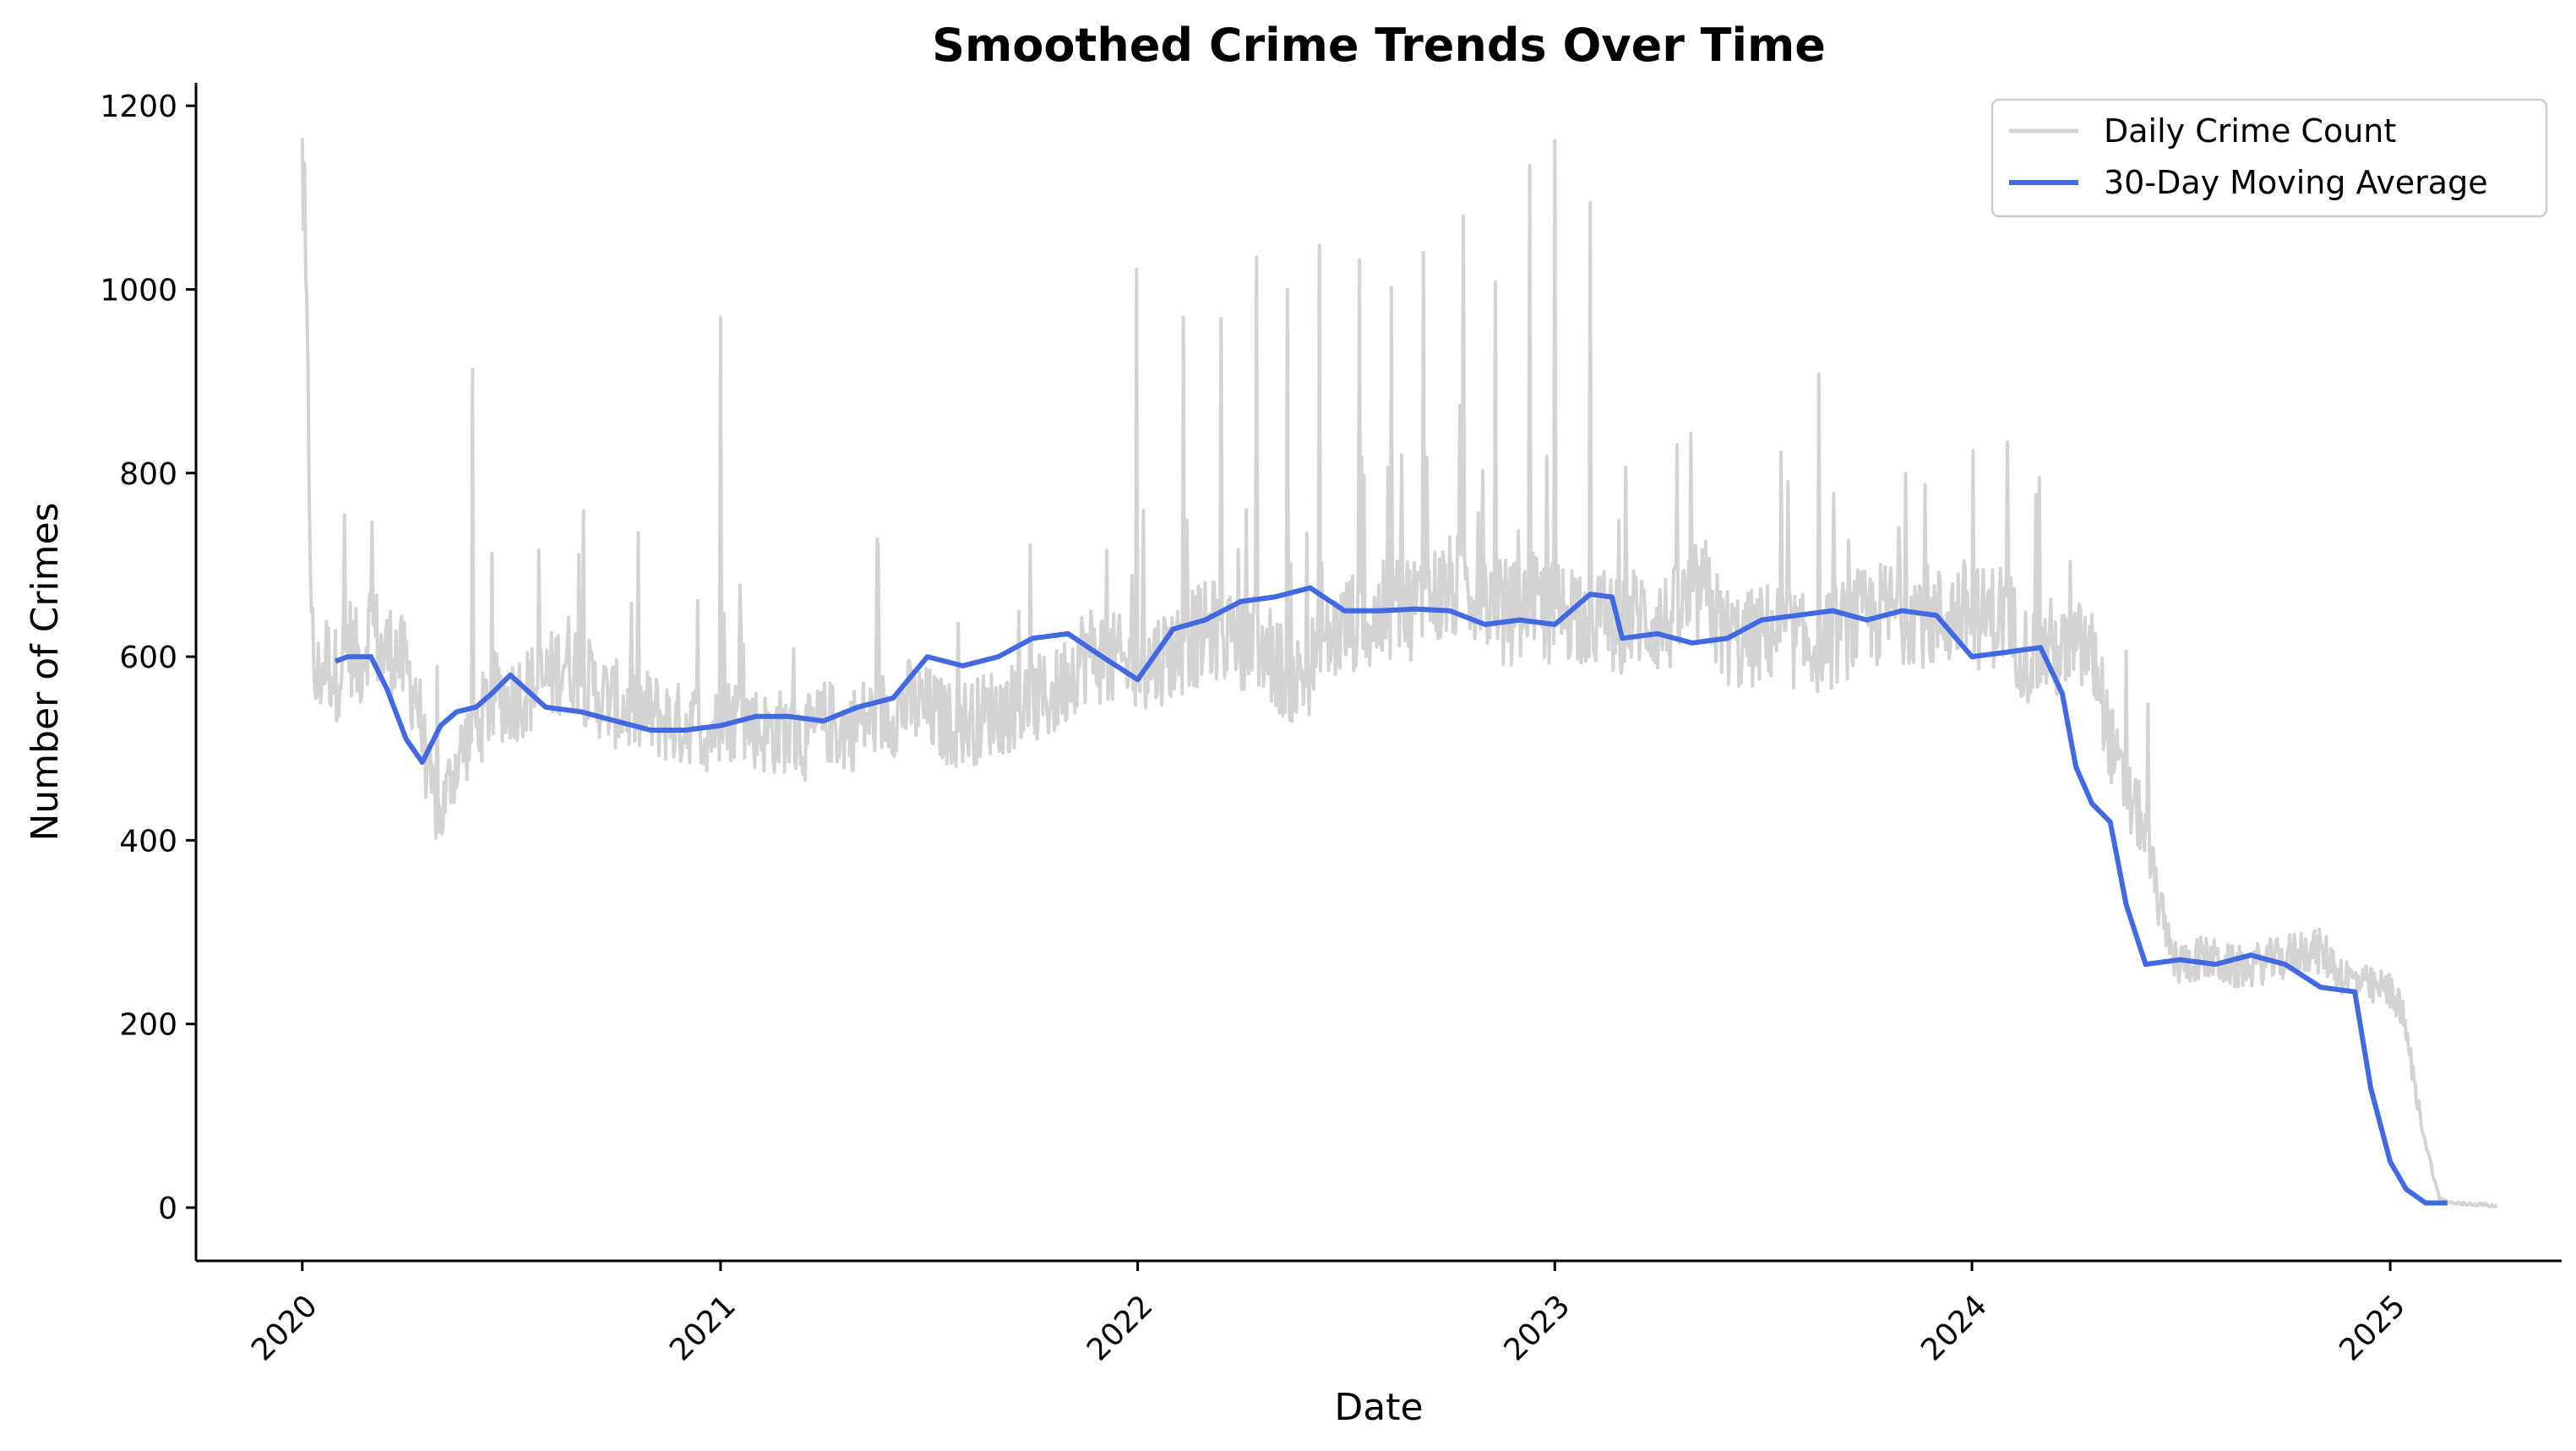  I want to click on x-tick-label: 2025, so click(2372, 1328).